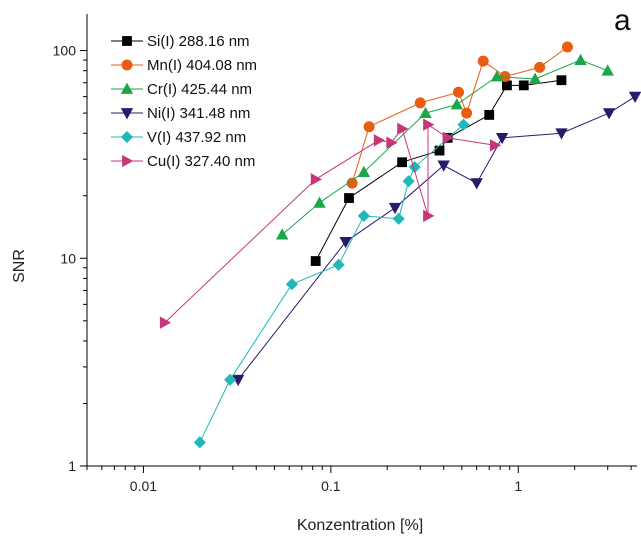  I want to click on legend-label: V(I) 437.92 nm, so click(196, 137).